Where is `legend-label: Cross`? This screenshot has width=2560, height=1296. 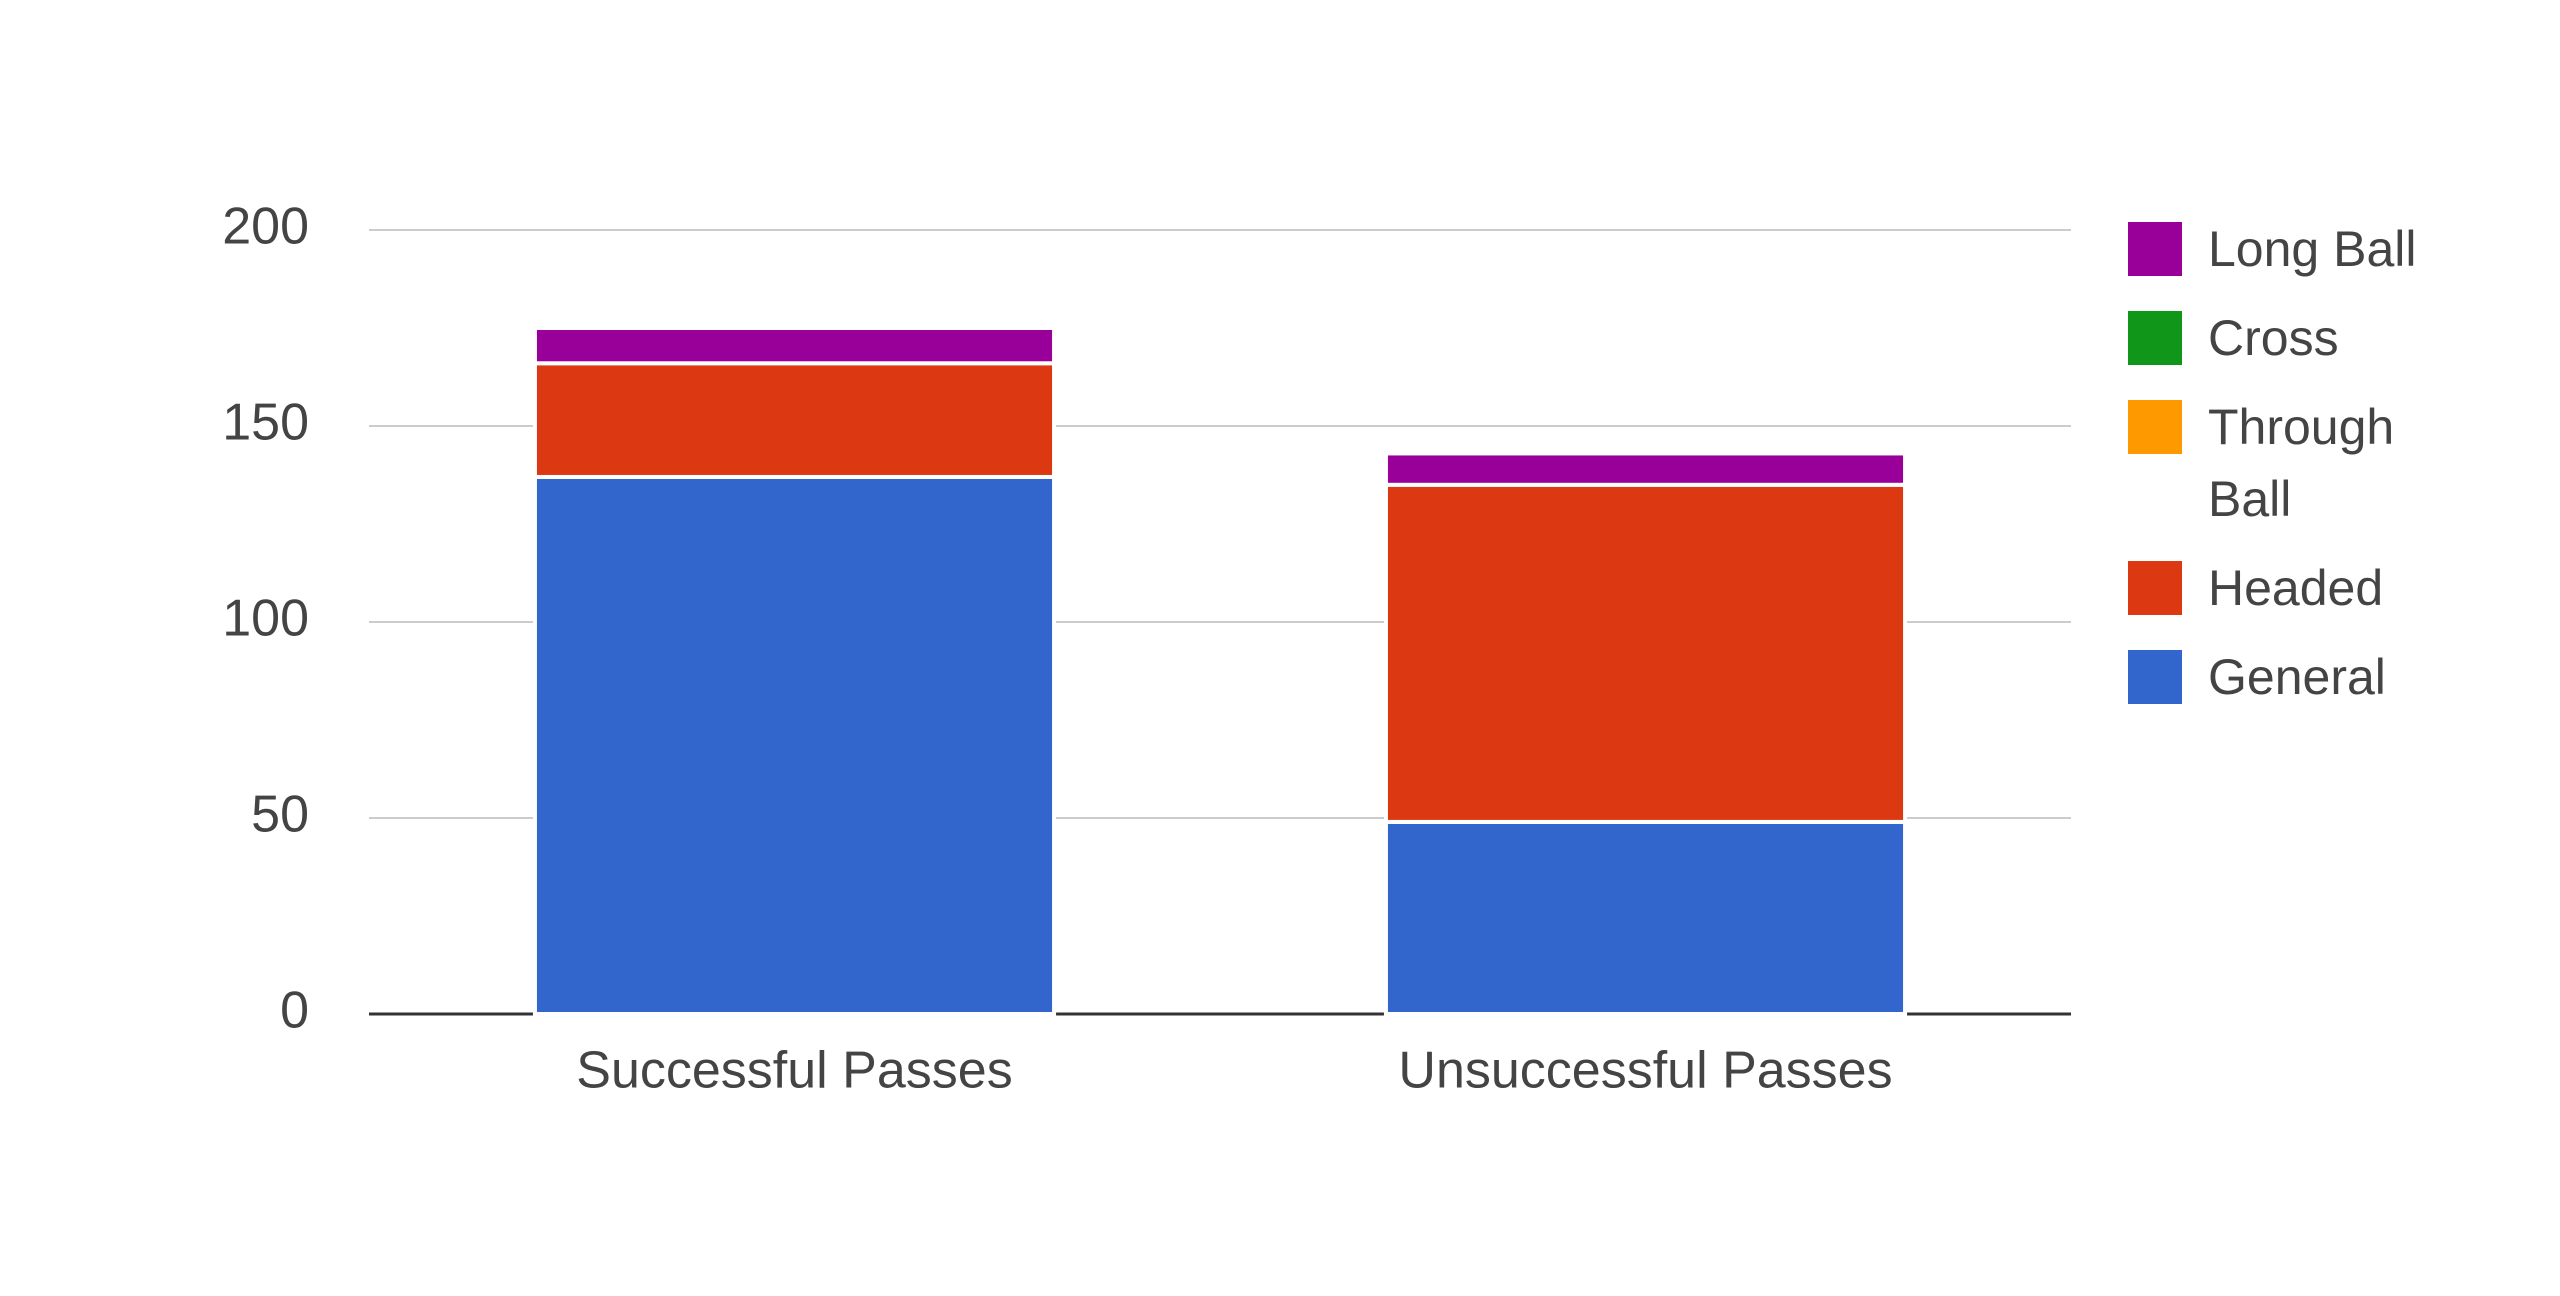 legend-label: Cross is located at coordinates (2273, 338).